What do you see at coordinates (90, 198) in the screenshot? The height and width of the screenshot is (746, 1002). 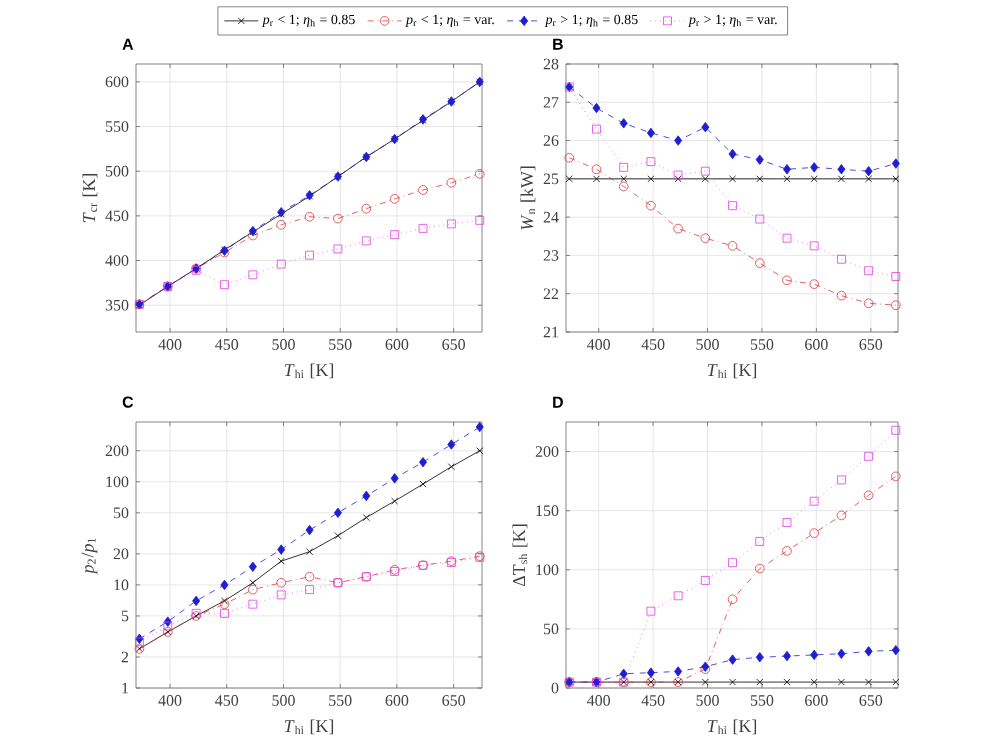 I see `y-axis-title: T$_{cr}$ [K]` at bounding box center [90, 198].